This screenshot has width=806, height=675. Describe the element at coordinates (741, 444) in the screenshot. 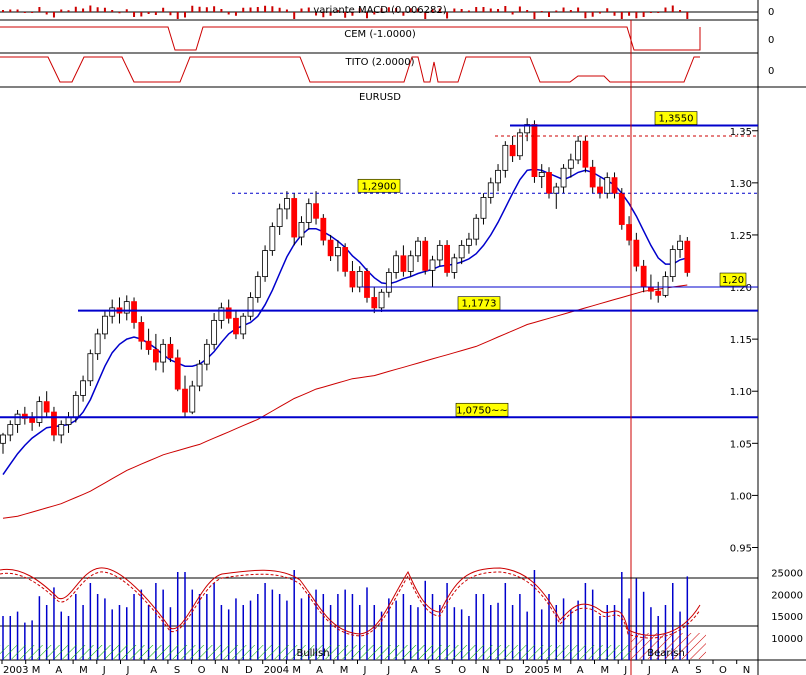

I see `price-tick-label: 1.05` at that location.